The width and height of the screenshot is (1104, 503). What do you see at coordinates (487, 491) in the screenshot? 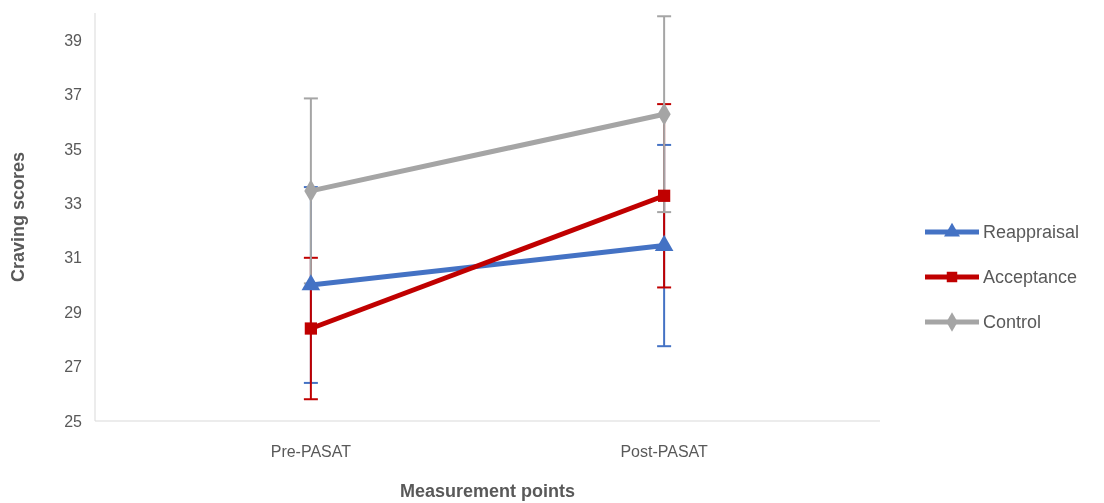
I see `x-axis-title: Measurement points` at bounding box center [487, 491].